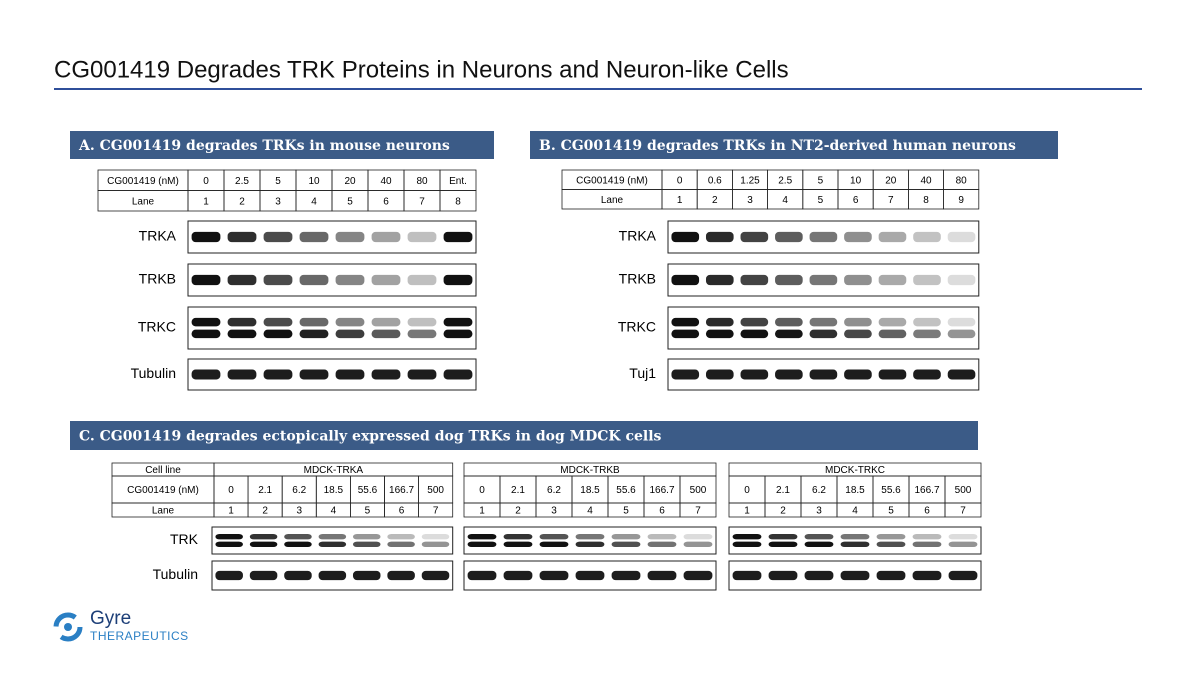 Image resolution: width=1196 pixels, height=677 pixels. Describe the element at coordinates (68, 627) in the screenshot. I see `logo-dot` at that location.